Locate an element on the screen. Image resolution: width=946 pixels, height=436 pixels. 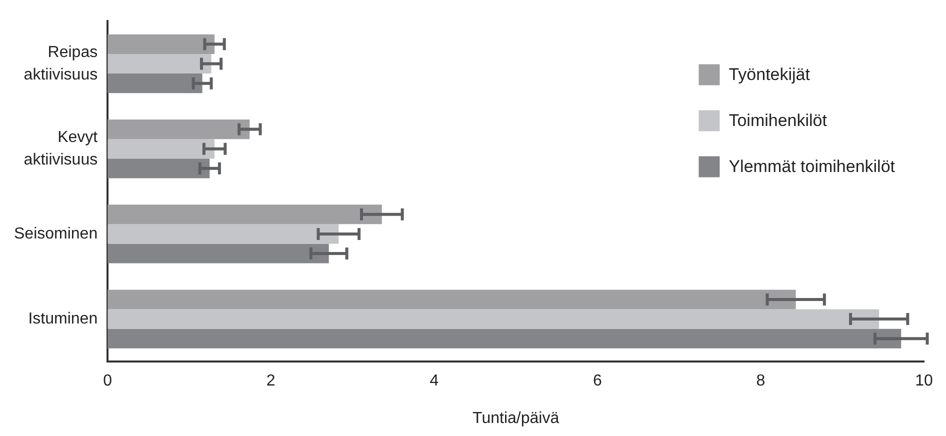
y-tick-label: Reipas aktiivisuus is located at coordinates (61, 64).